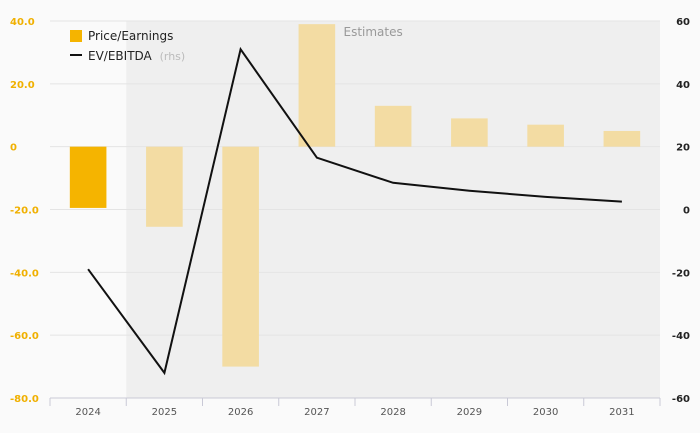 The height and width of the screenshot is (433, 700). Describe the element at coordinates (683, 22) in the screenshot. I see `right-tick-label: 60` at that location.